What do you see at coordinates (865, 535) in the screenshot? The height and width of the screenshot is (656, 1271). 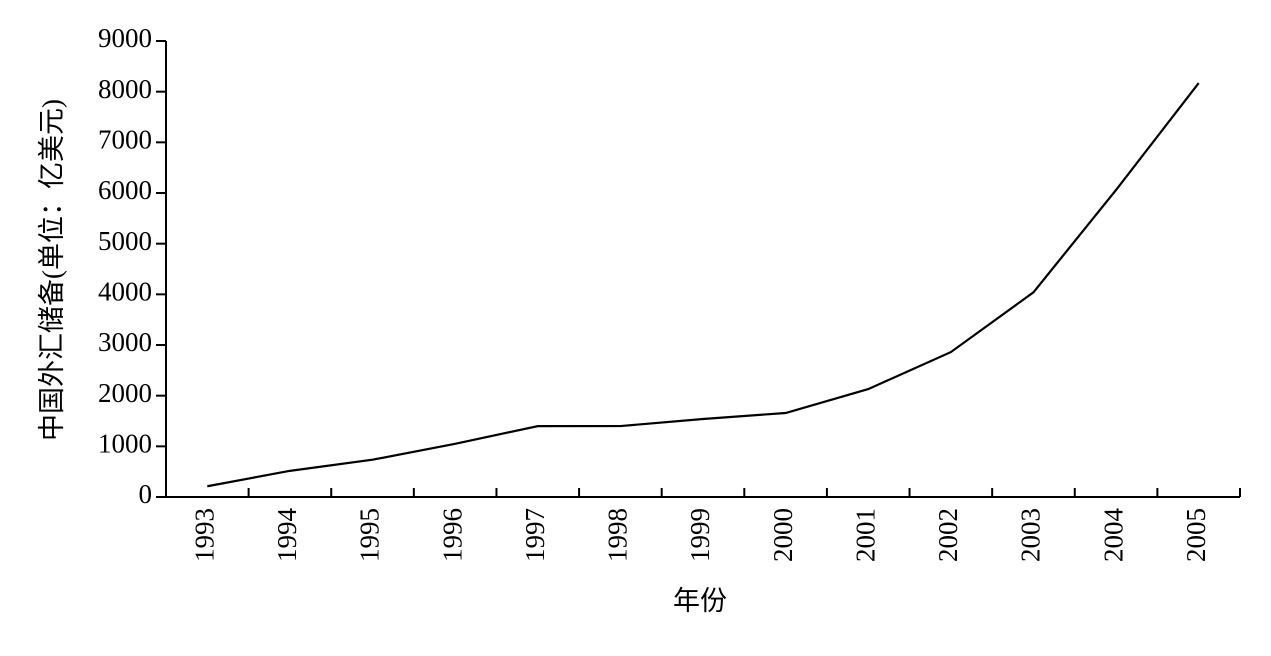 I see `x-tick-label: 2001` at bounding box center [865, 535].